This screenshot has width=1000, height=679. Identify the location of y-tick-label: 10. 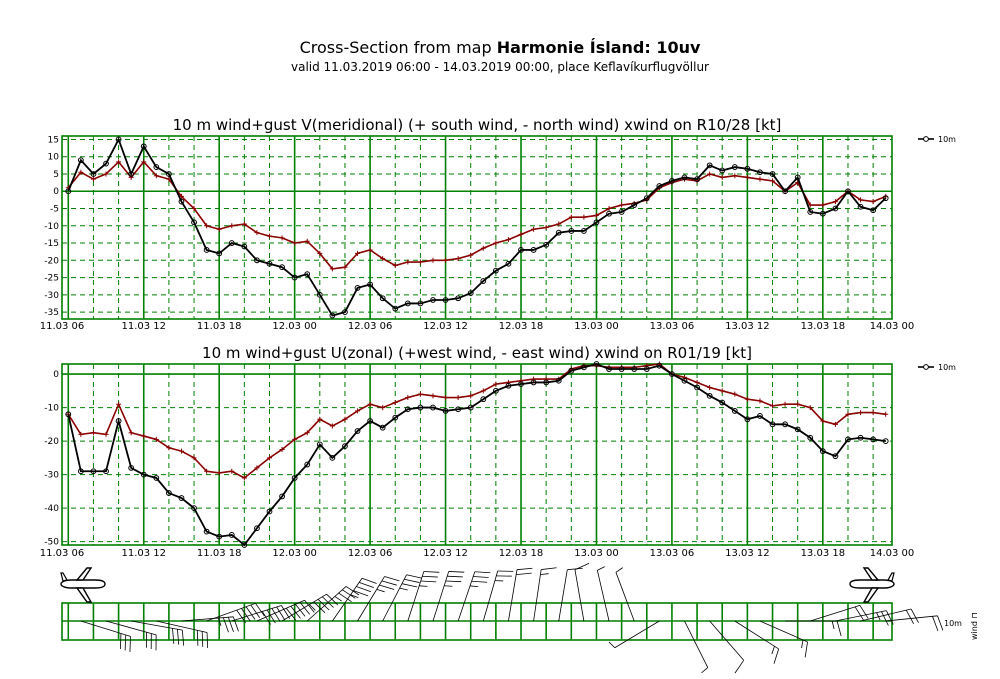
(54, 158).